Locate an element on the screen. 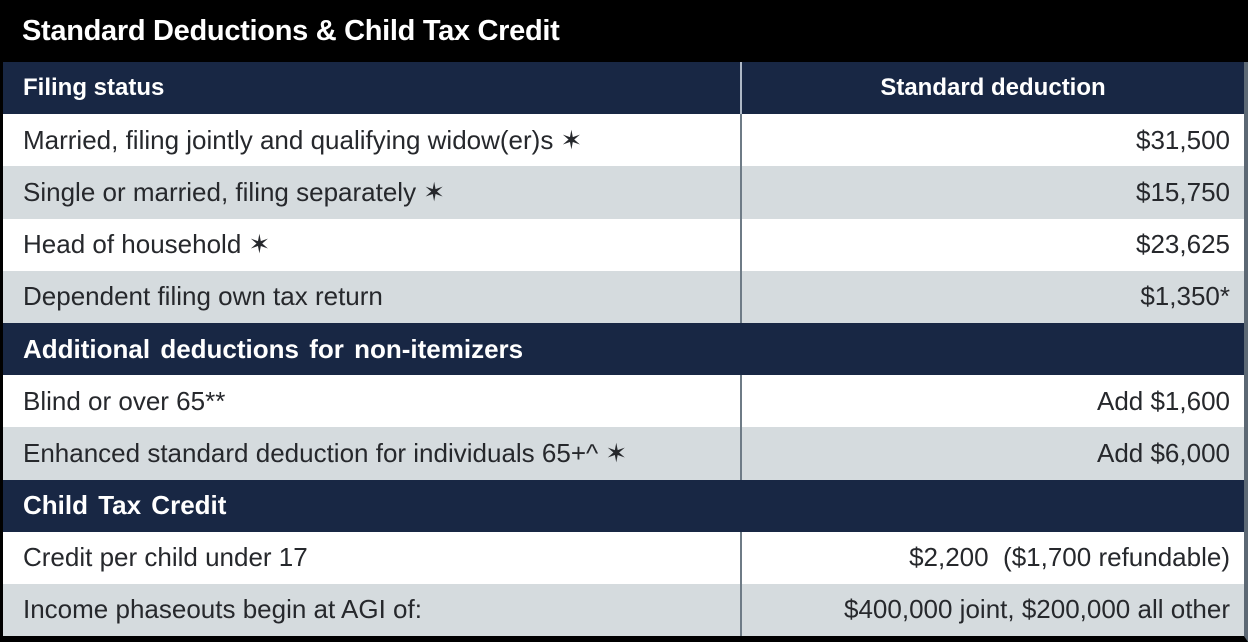  column-header-filing-status: Filing status is located at coordinates (94, 88).